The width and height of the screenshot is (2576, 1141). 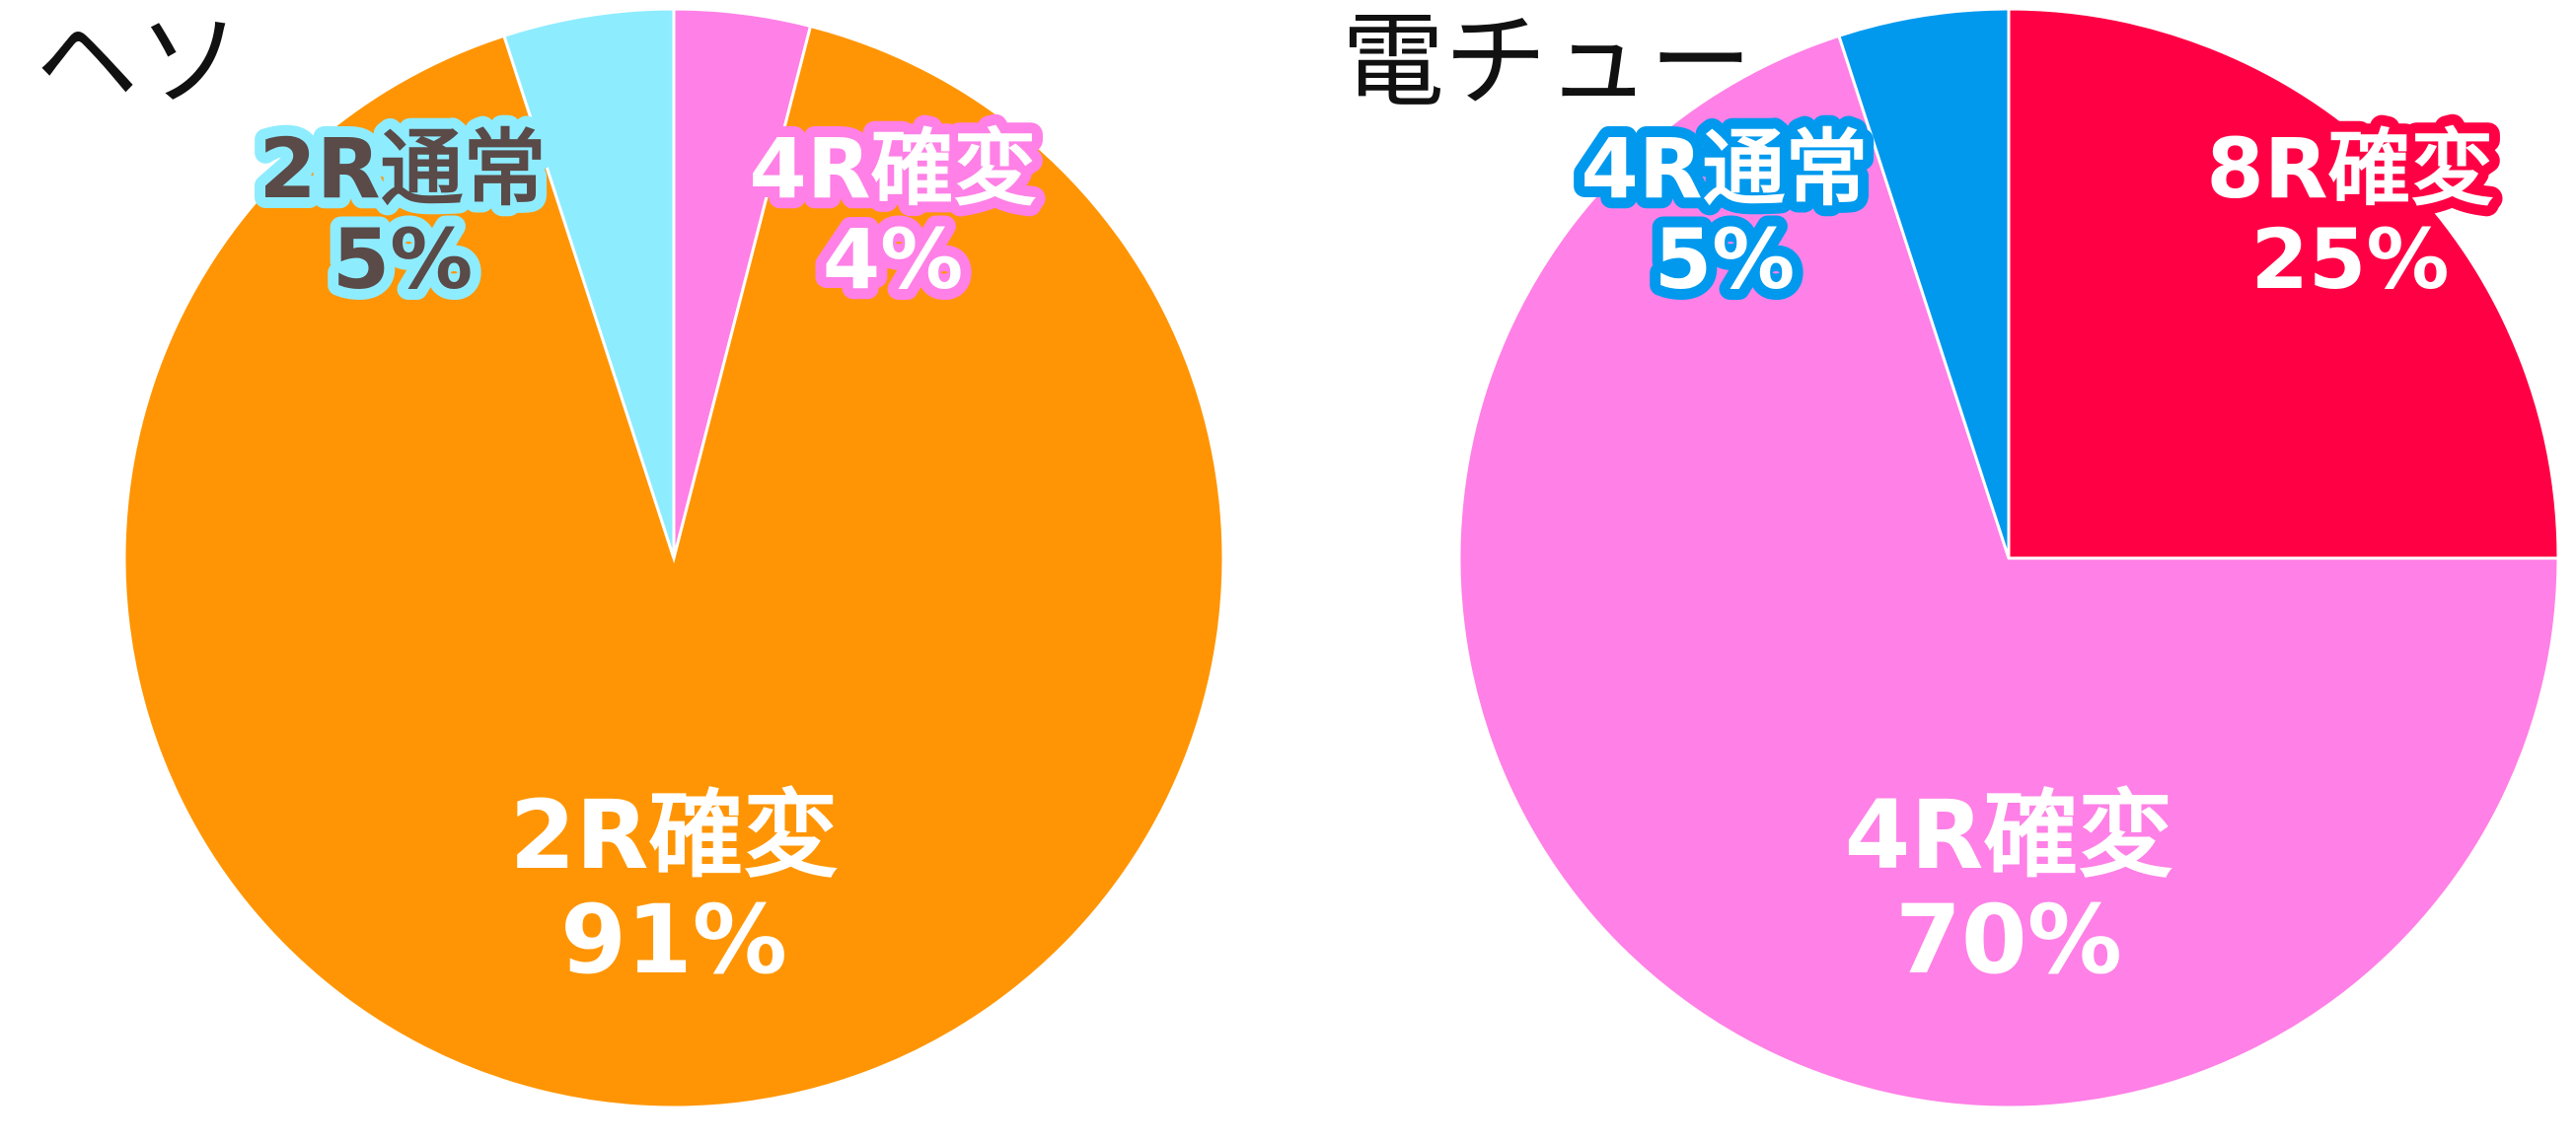 What do you see at coordinates (674, 836) in the screenshot?
I see `slice-label-name-0-1: 2R確変` at bounding box center [674, 836].